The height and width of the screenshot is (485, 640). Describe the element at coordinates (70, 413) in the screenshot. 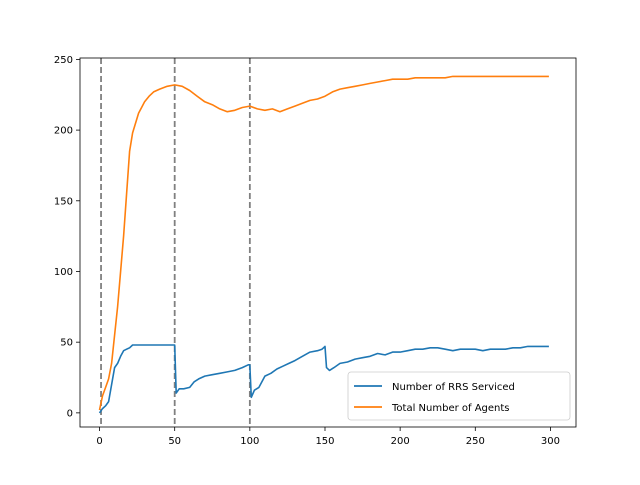

I see `y-tick-label: 0` at that location.